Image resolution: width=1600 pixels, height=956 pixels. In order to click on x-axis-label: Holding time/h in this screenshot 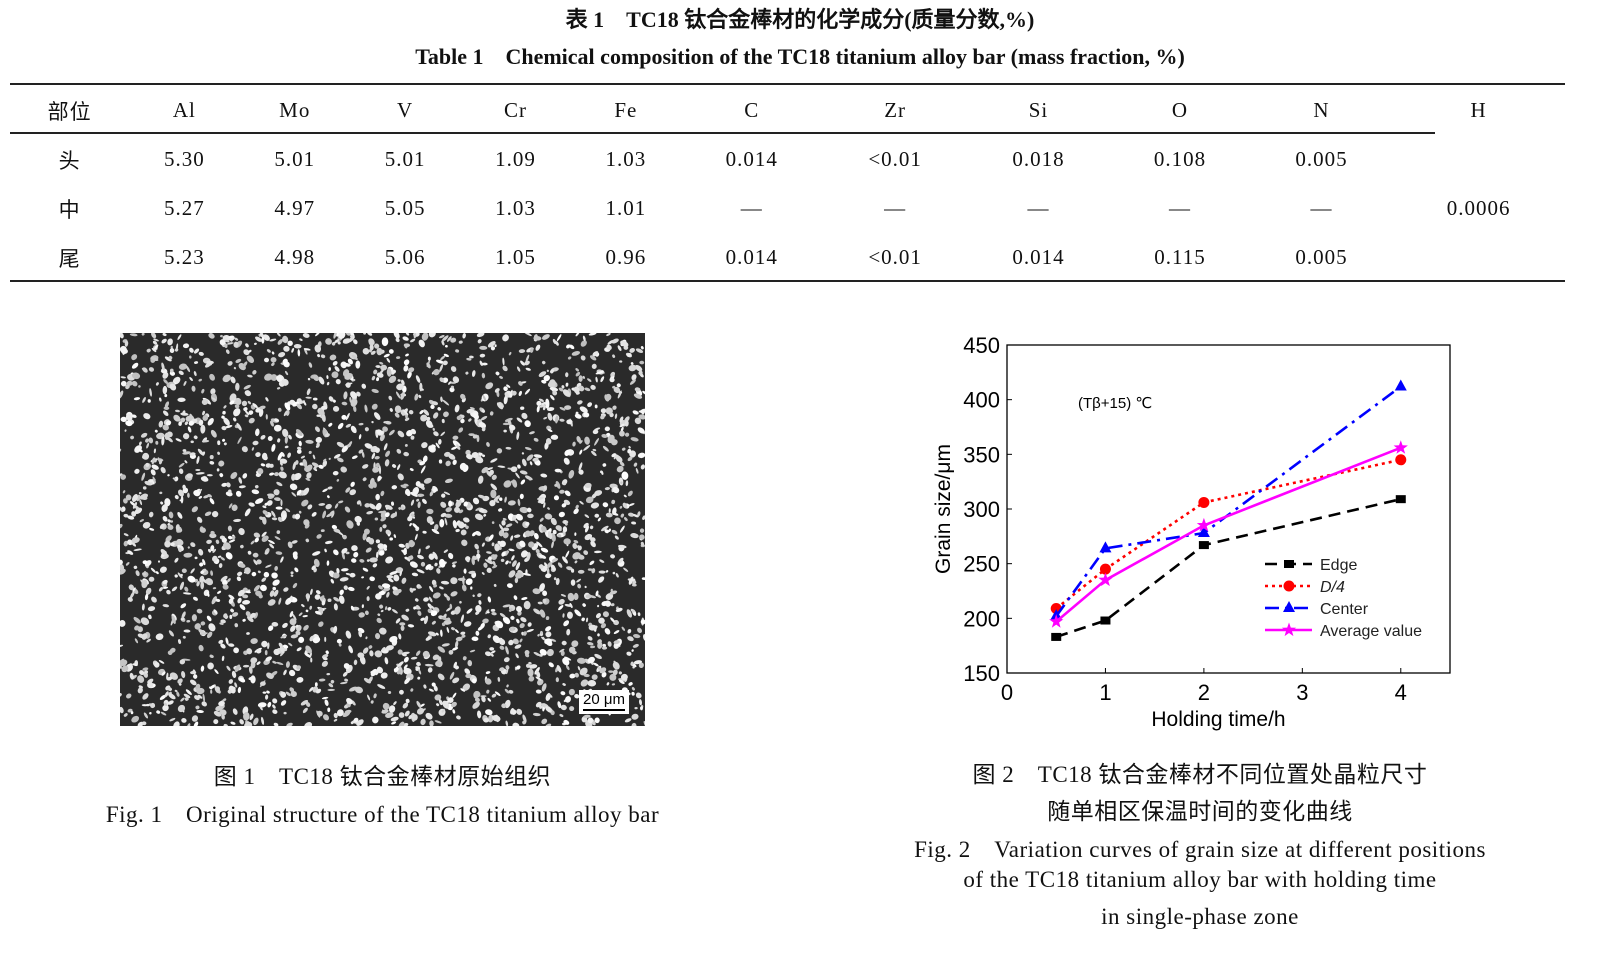, I will do `click(1218, 719)`.